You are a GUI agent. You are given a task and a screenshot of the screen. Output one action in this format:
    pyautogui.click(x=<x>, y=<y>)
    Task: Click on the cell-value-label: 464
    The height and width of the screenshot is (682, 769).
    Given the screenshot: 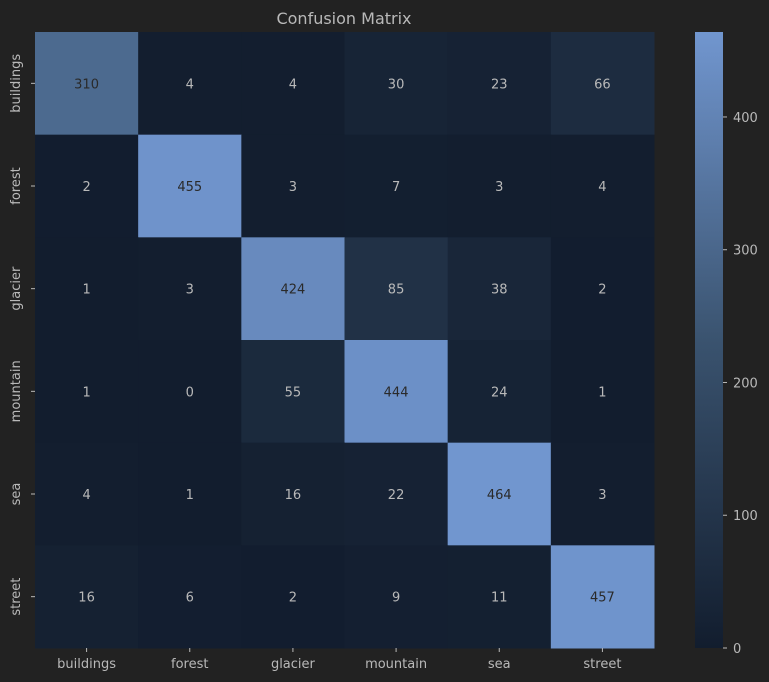 What is the action you would take?
    pyautogui.click(x=499, y=495)
    